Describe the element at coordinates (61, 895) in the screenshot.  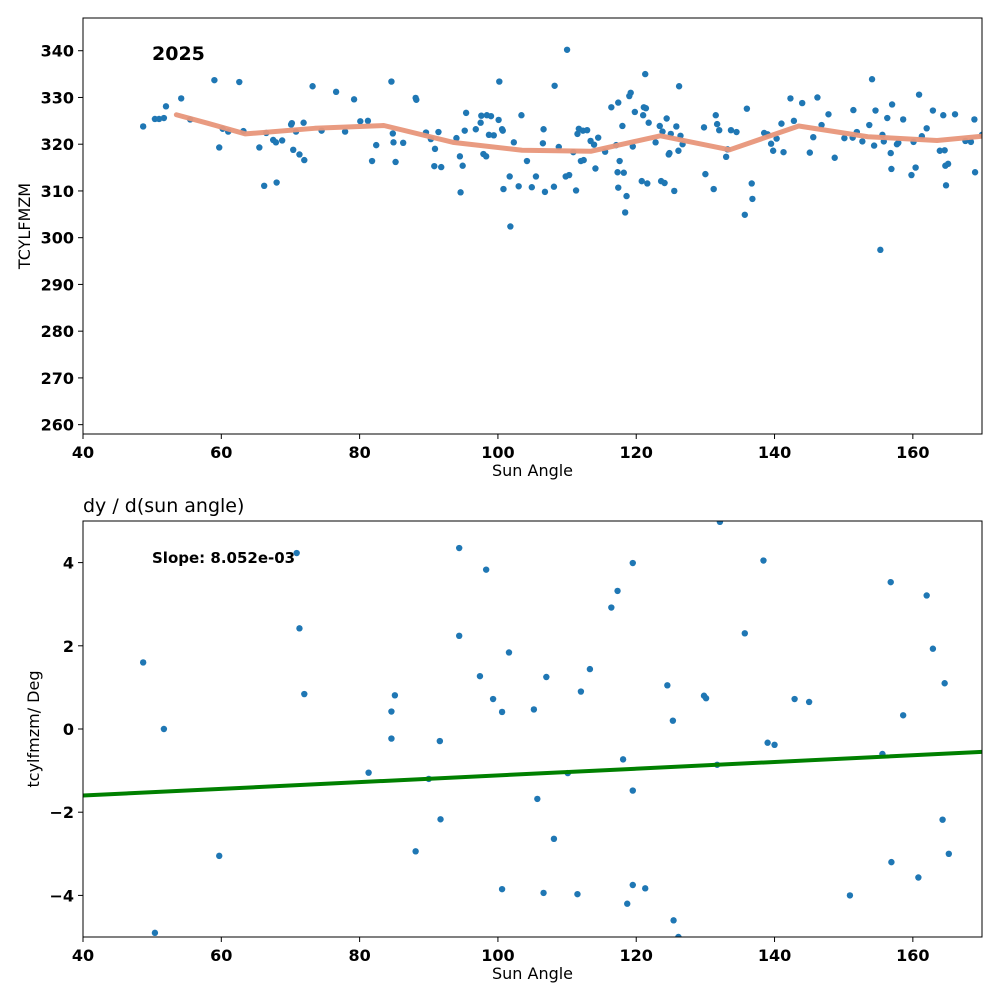
I see `y-tick-label: −4` at that location.